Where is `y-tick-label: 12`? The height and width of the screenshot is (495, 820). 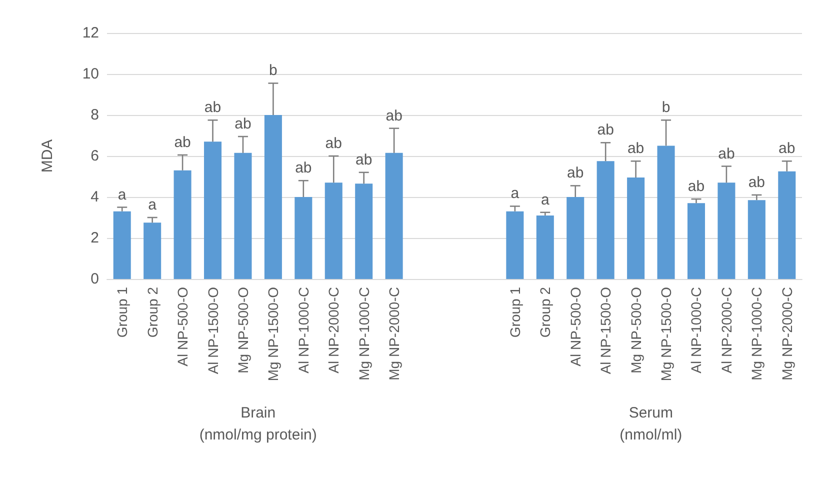 y-tick-label: 12 is located at coordinates (90, 33).